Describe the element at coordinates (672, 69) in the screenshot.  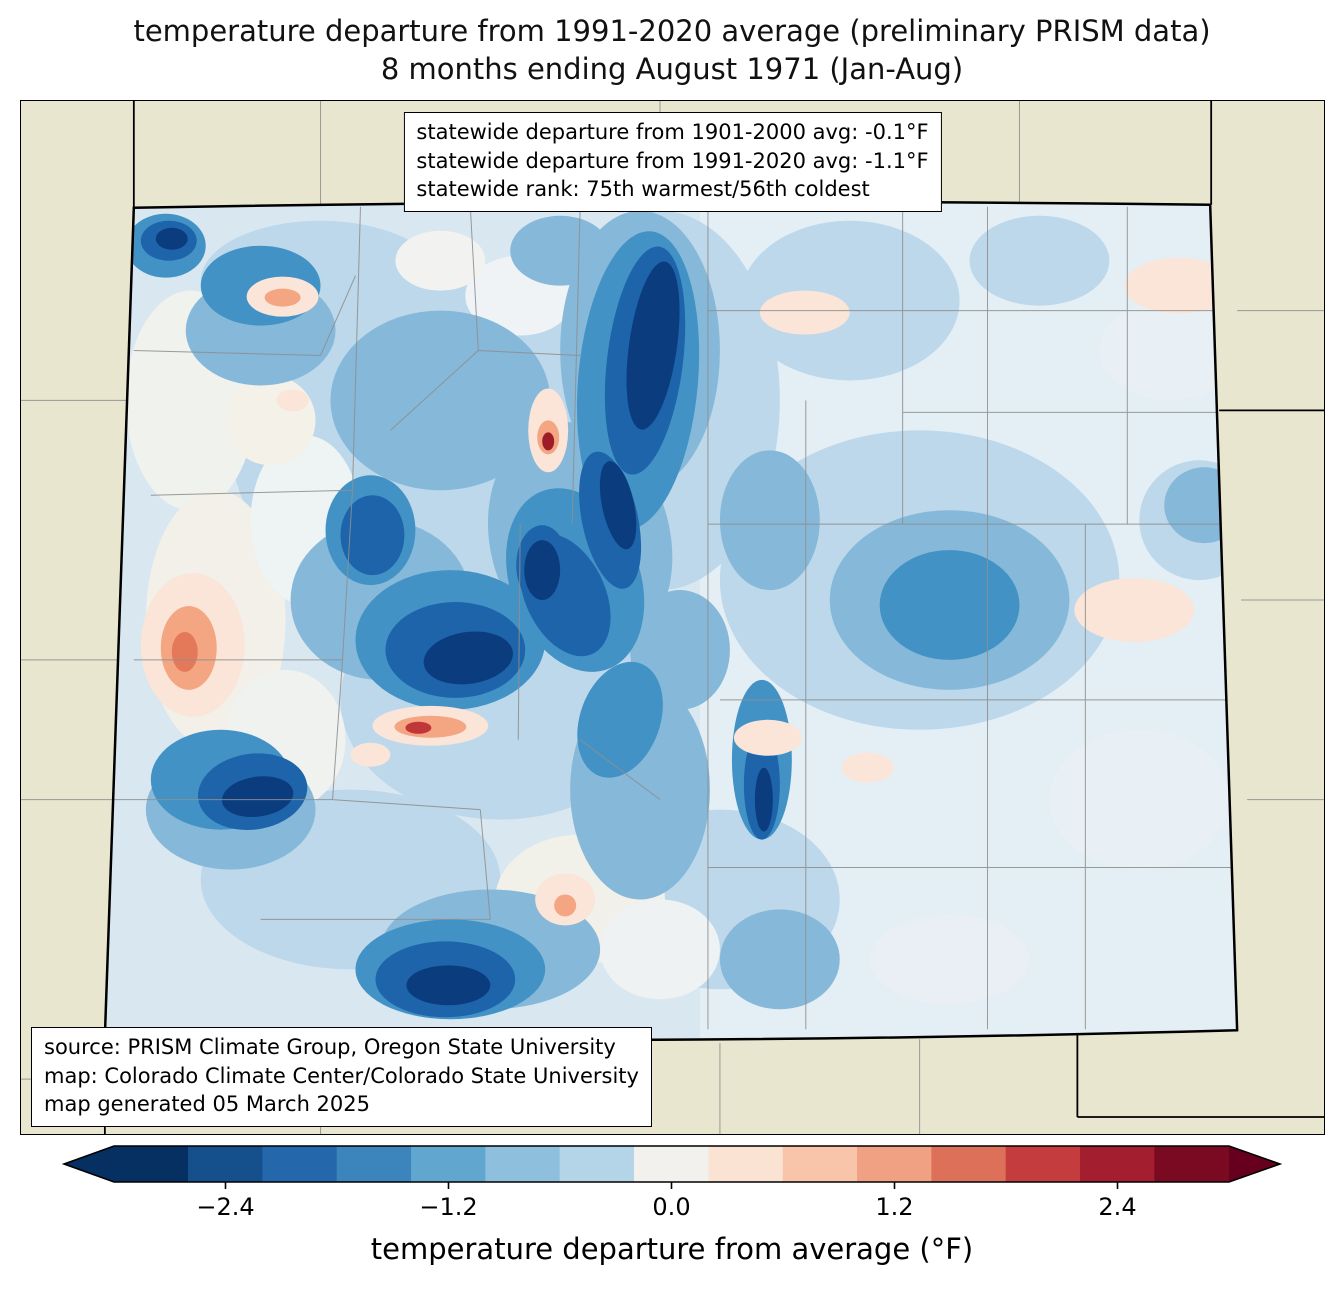
I see `title-line-2: 8 months ending August 1971 (Jan-Aug)` at that location.